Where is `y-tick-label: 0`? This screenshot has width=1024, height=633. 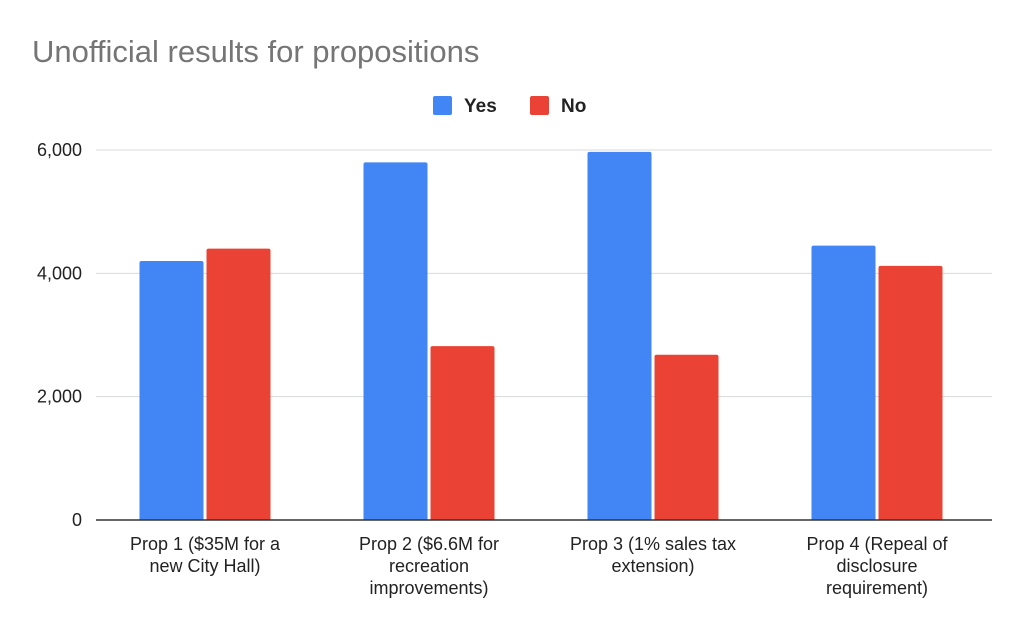 y-tick-label: 0 is located at coordinates (77, 520).